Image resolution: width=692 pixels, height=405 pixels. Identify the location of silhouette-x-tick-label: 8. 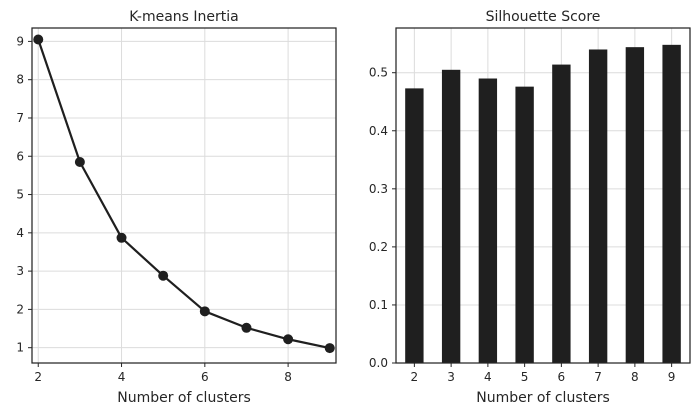
(635, 377).